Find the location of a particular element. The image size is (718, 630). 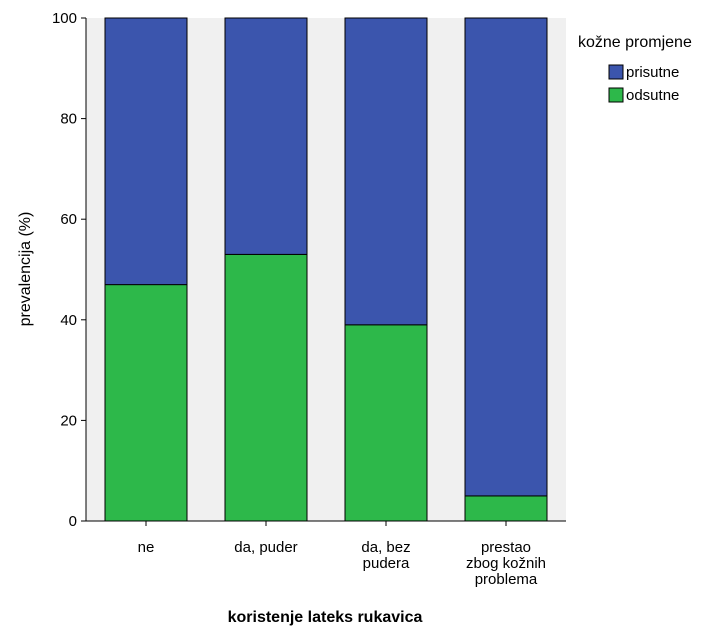

y-tick-label: 20 is located at coordinates (68, 420).